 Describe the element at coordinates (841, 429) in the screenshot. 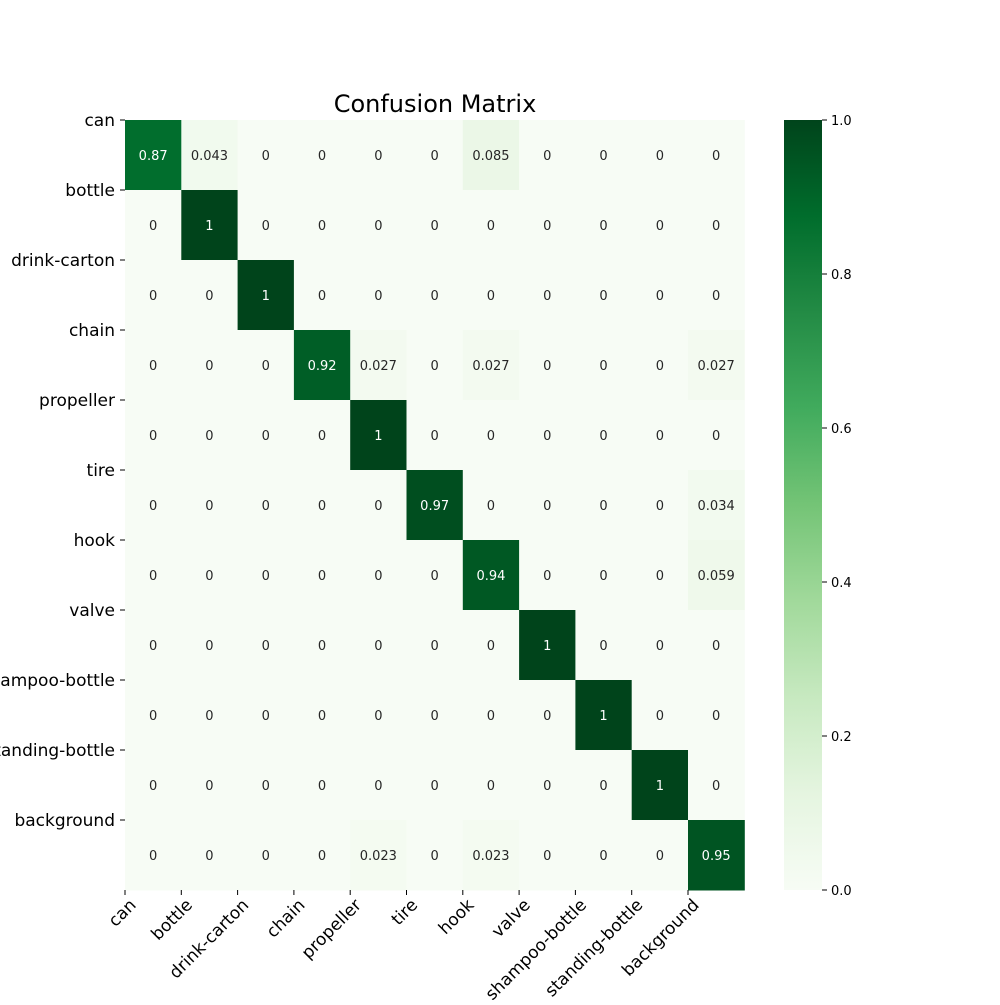

I see `colorbar-tick-label: 0.6` at that location.